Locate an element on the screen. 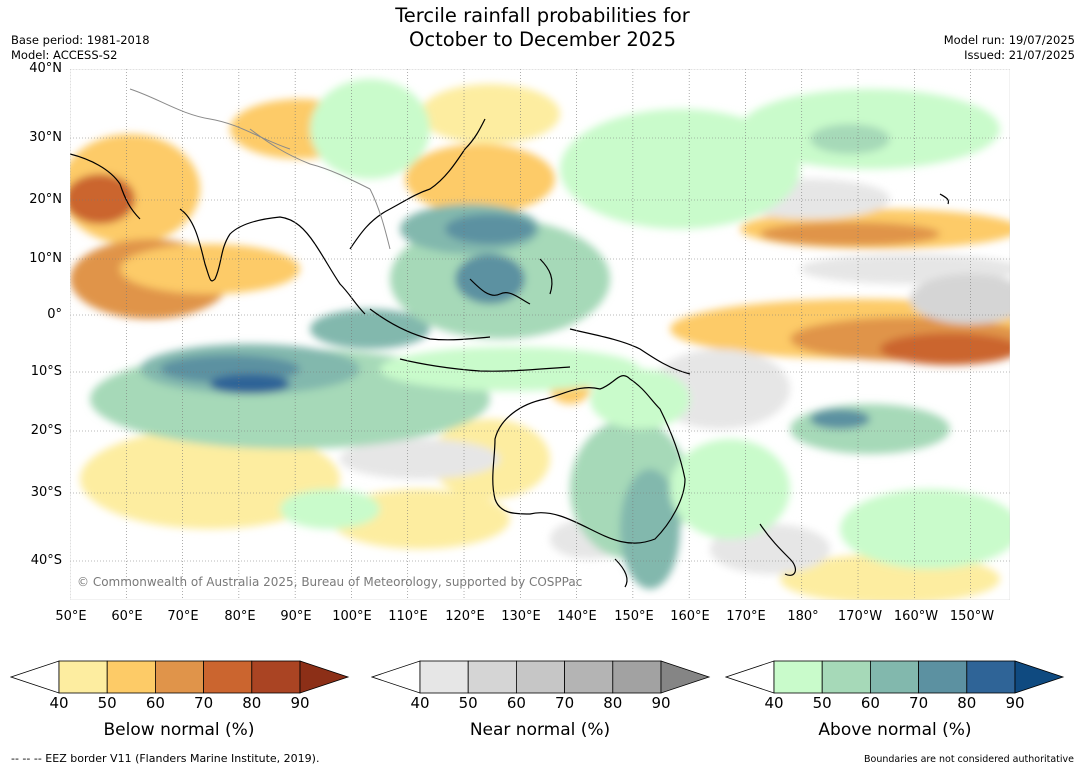 The width and height of the screenshot is (1085, 770). lat-label: 20°S is located at coordinates (46, 430).